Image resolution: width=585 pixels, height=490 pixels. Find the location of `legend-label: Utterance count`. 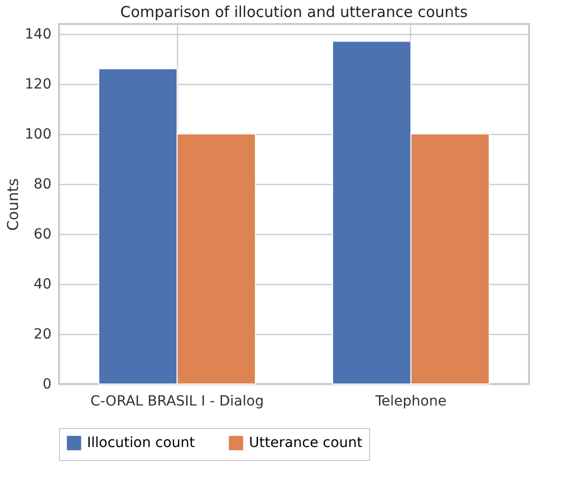

legend-label: Utterance count is located at coordinates (306, 443).